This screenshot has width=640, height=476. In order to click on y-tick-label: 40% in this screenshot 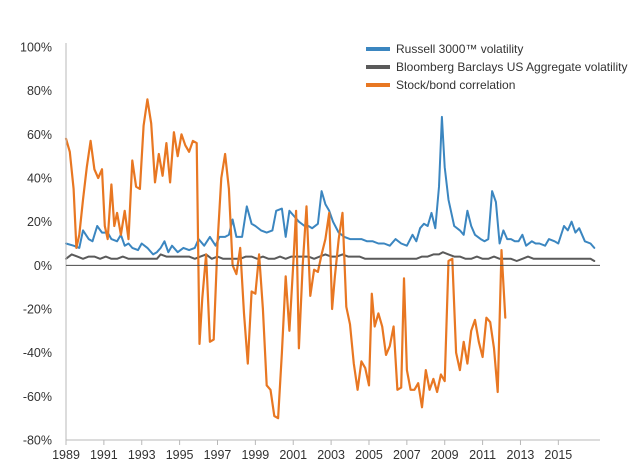, I will do `click(39, 179)`.